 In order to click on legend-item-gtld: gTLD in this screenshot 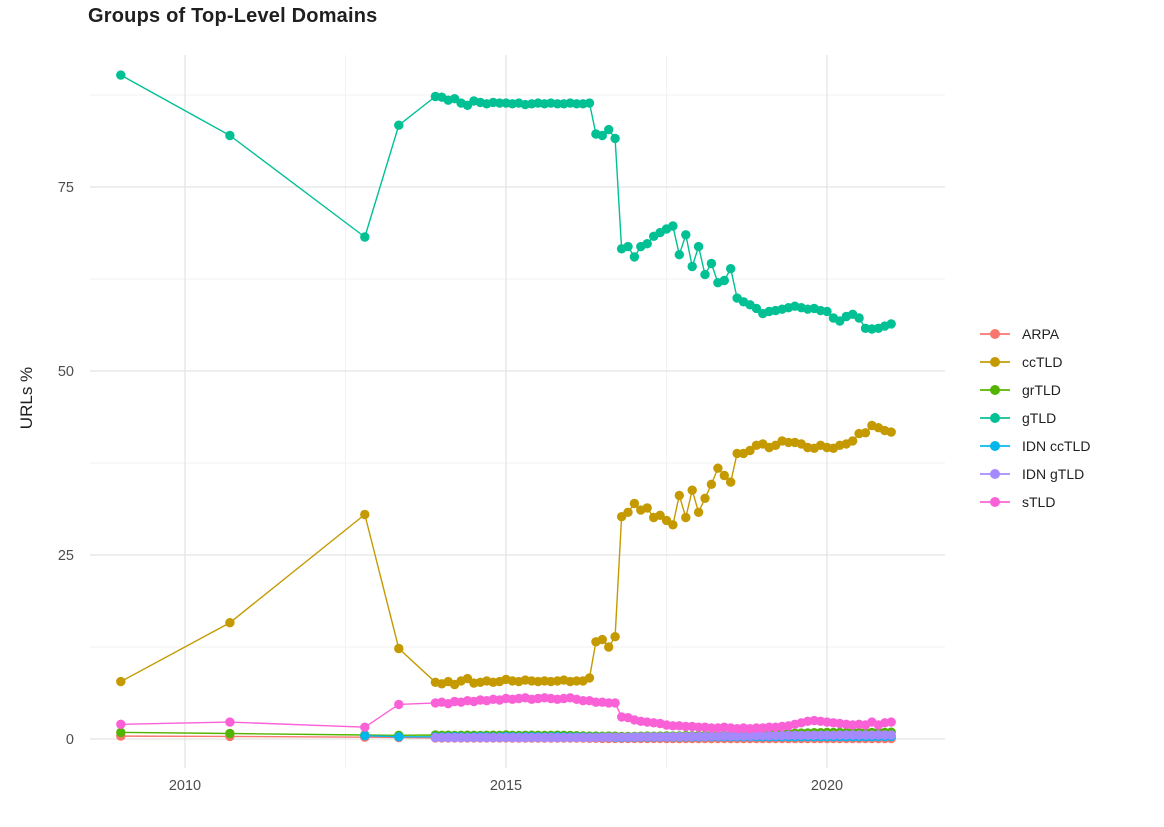, I will do `click(1035, 418)`.